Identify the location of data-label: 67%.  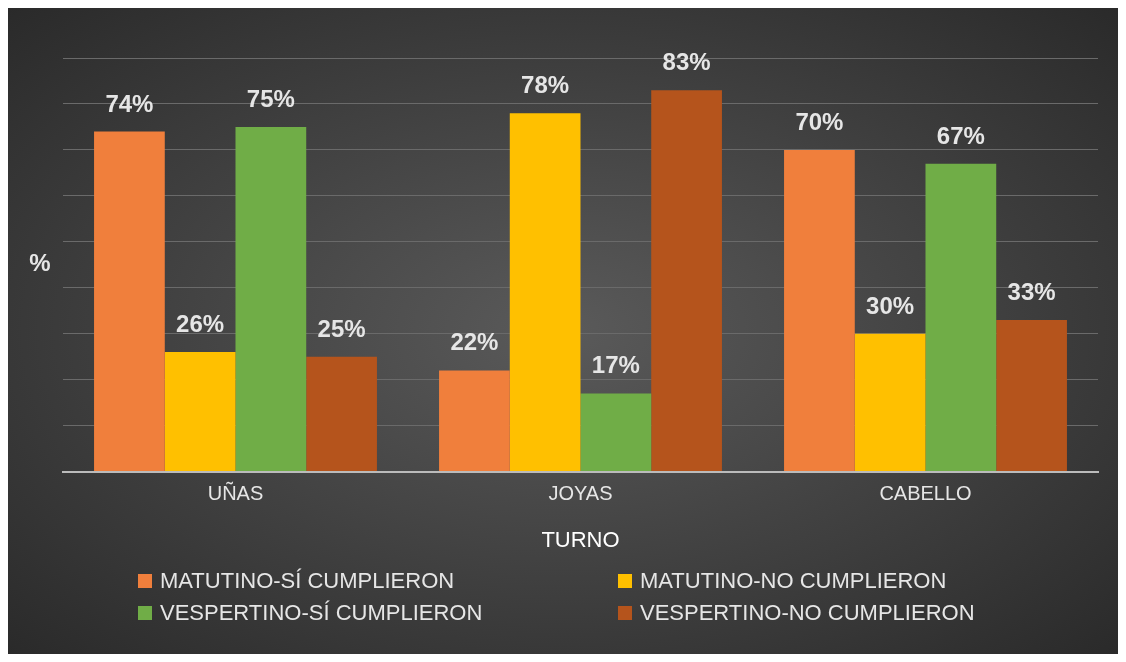
(960, 135).